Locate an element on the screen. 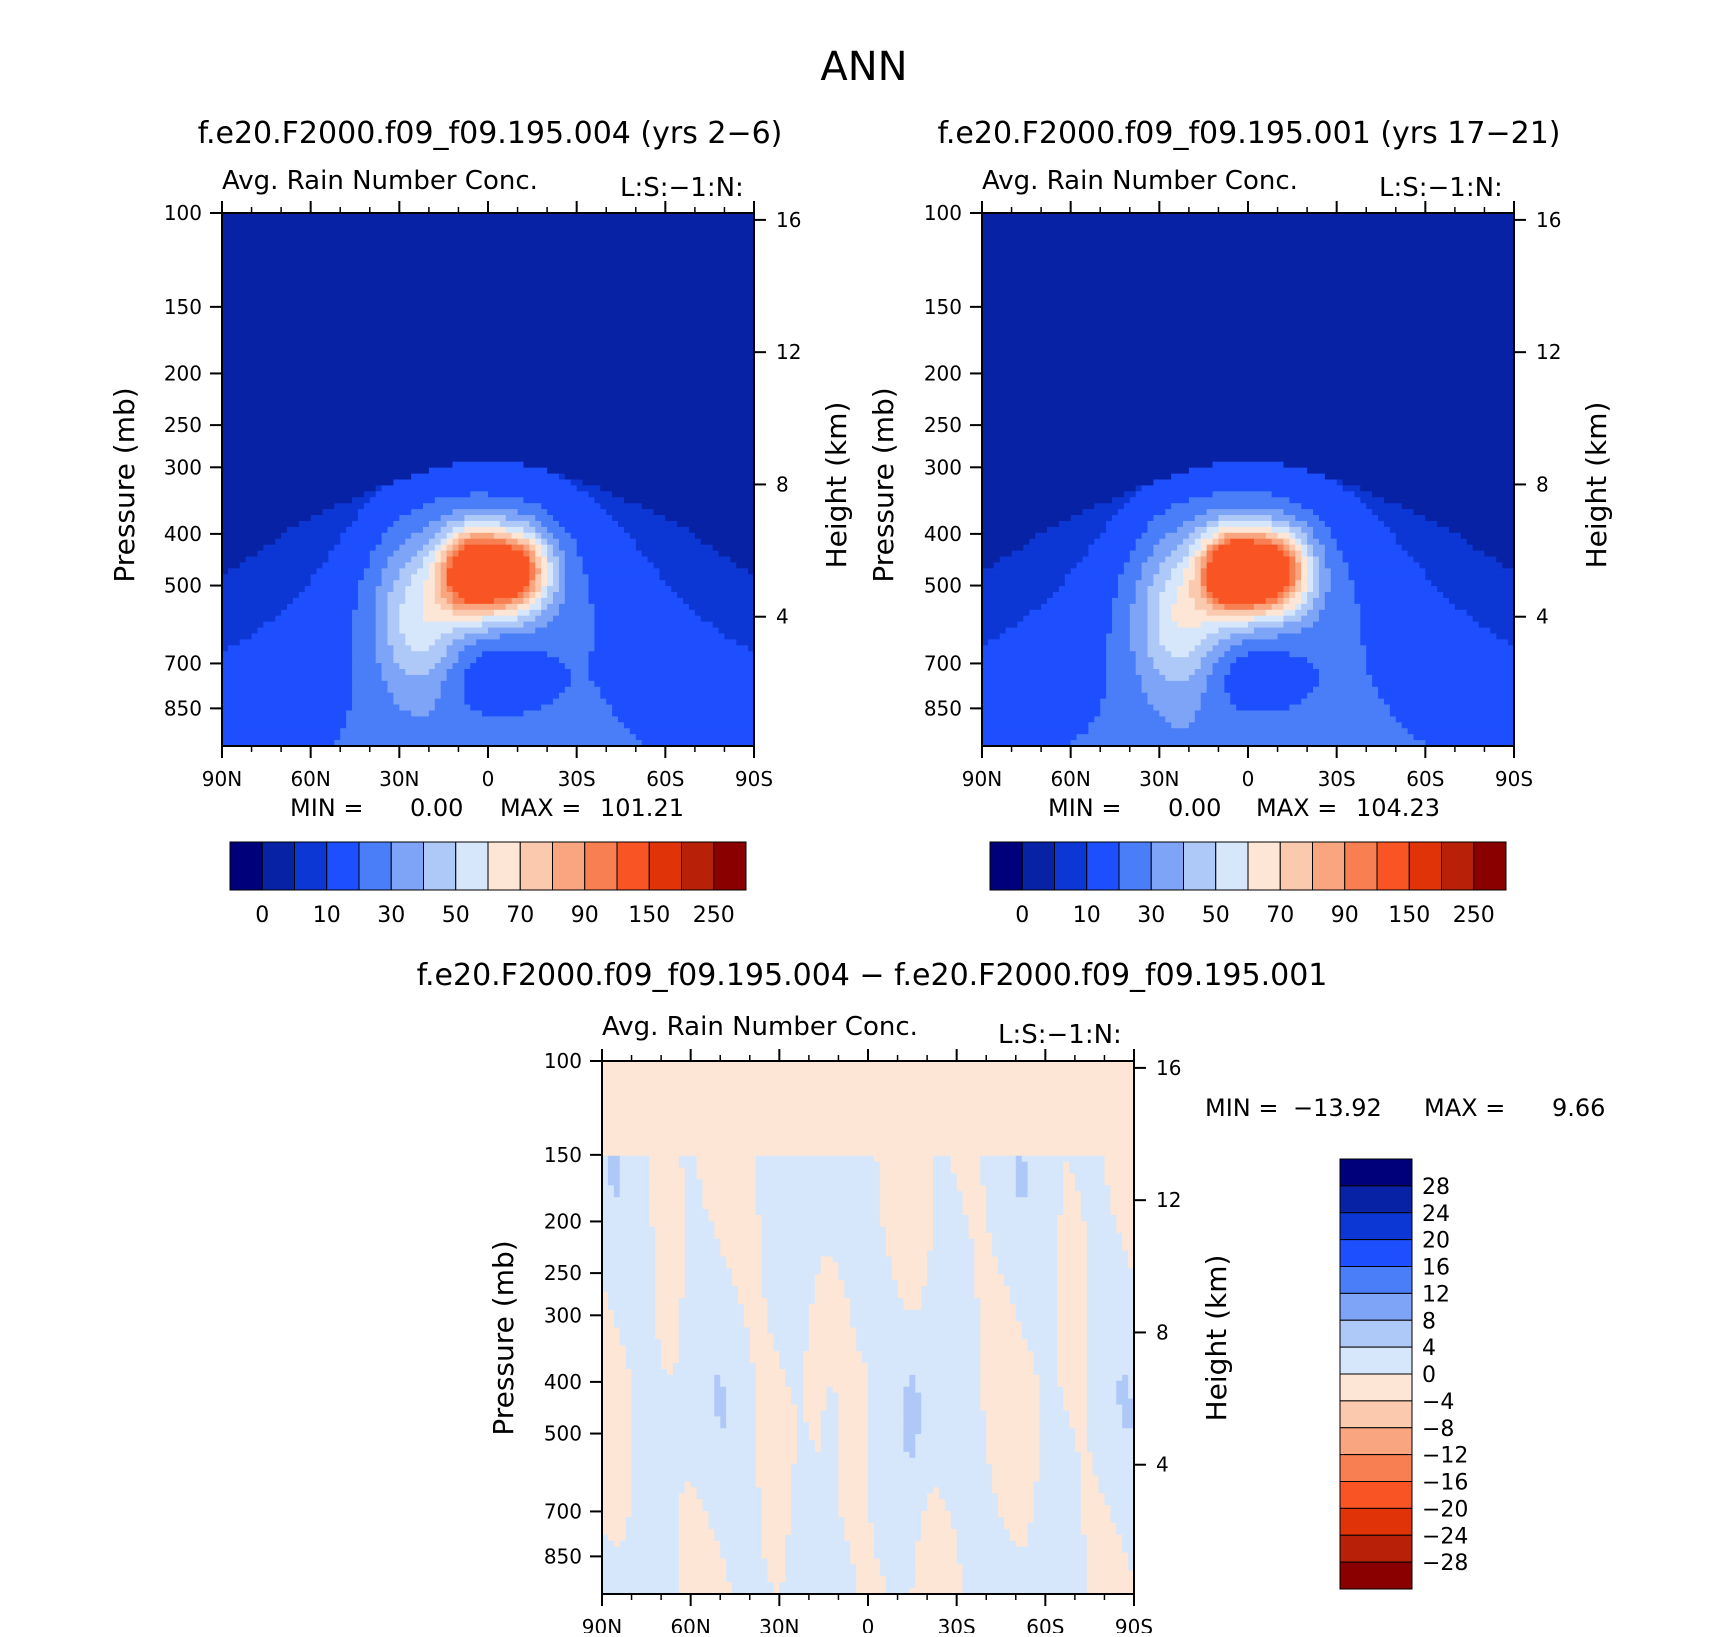 The image size is (1710, 1637). x-tick-label: 30S is located at coordinates (957, 1624).